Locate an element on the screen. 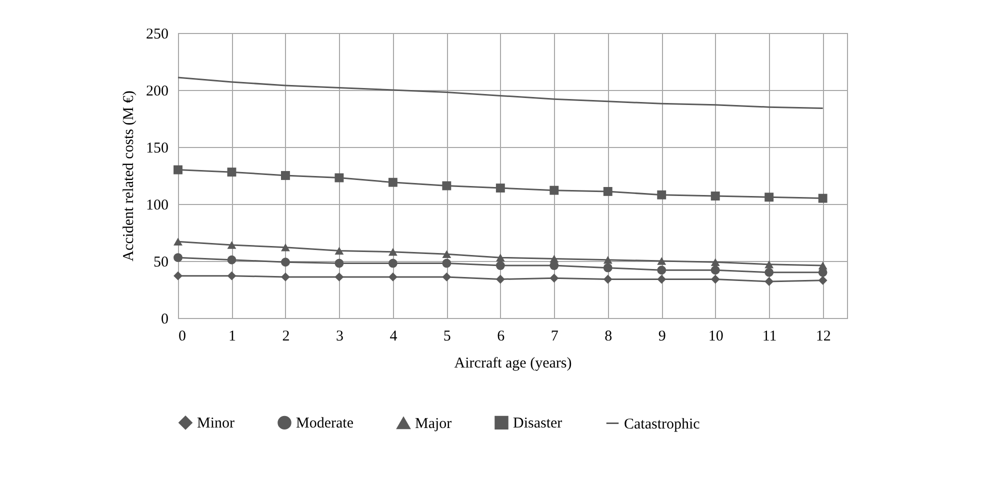 Image resolution: width=984 pixels, height=477 pixels. y-tick-label: 100 is located at coordinates (157, 206).